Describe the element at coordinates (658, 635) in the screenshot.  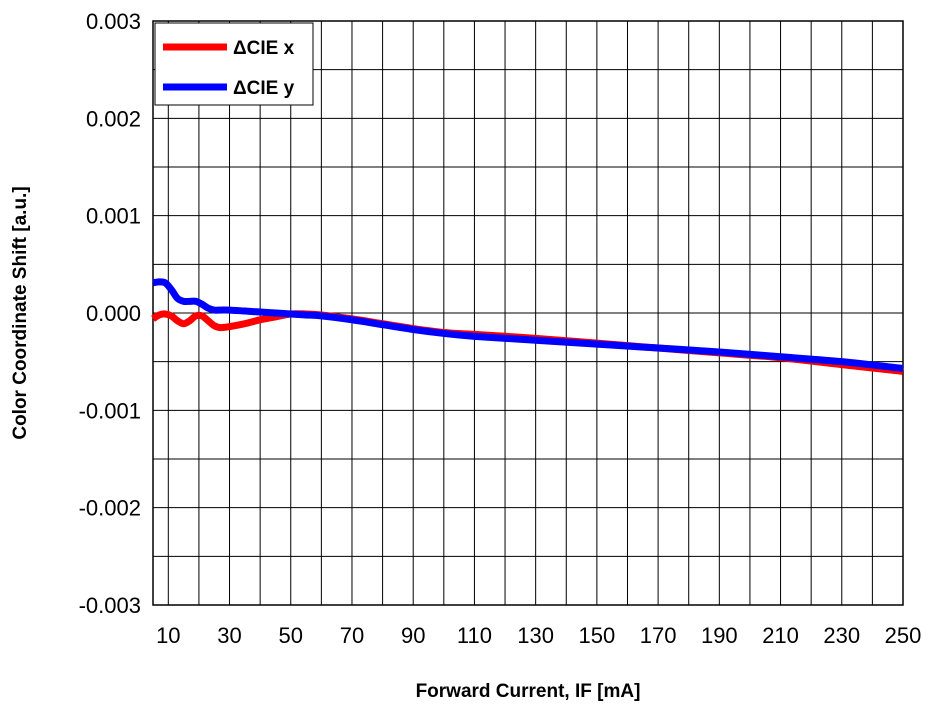
I see `x-tick-label: 170` at that location.